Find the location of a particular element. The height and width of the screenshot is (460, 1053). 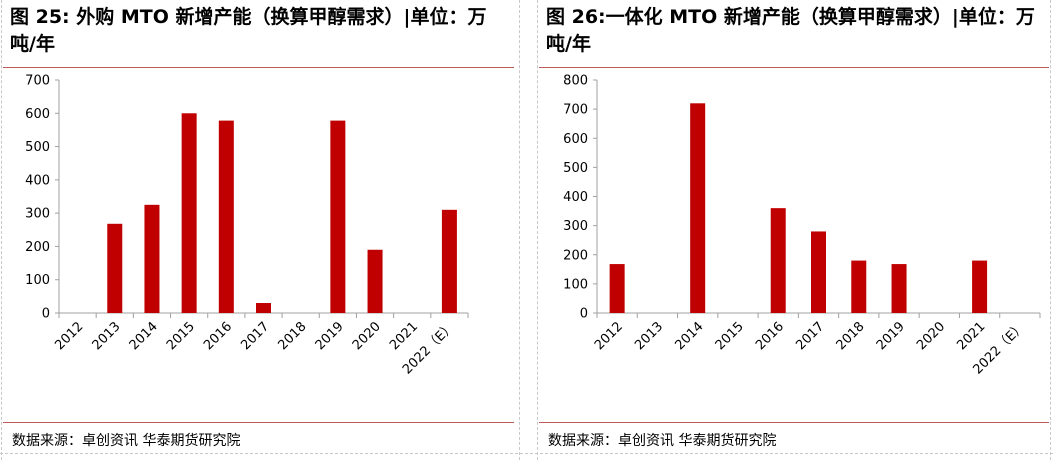

y-tick-label: 800 is located at coordinates (575, 81).